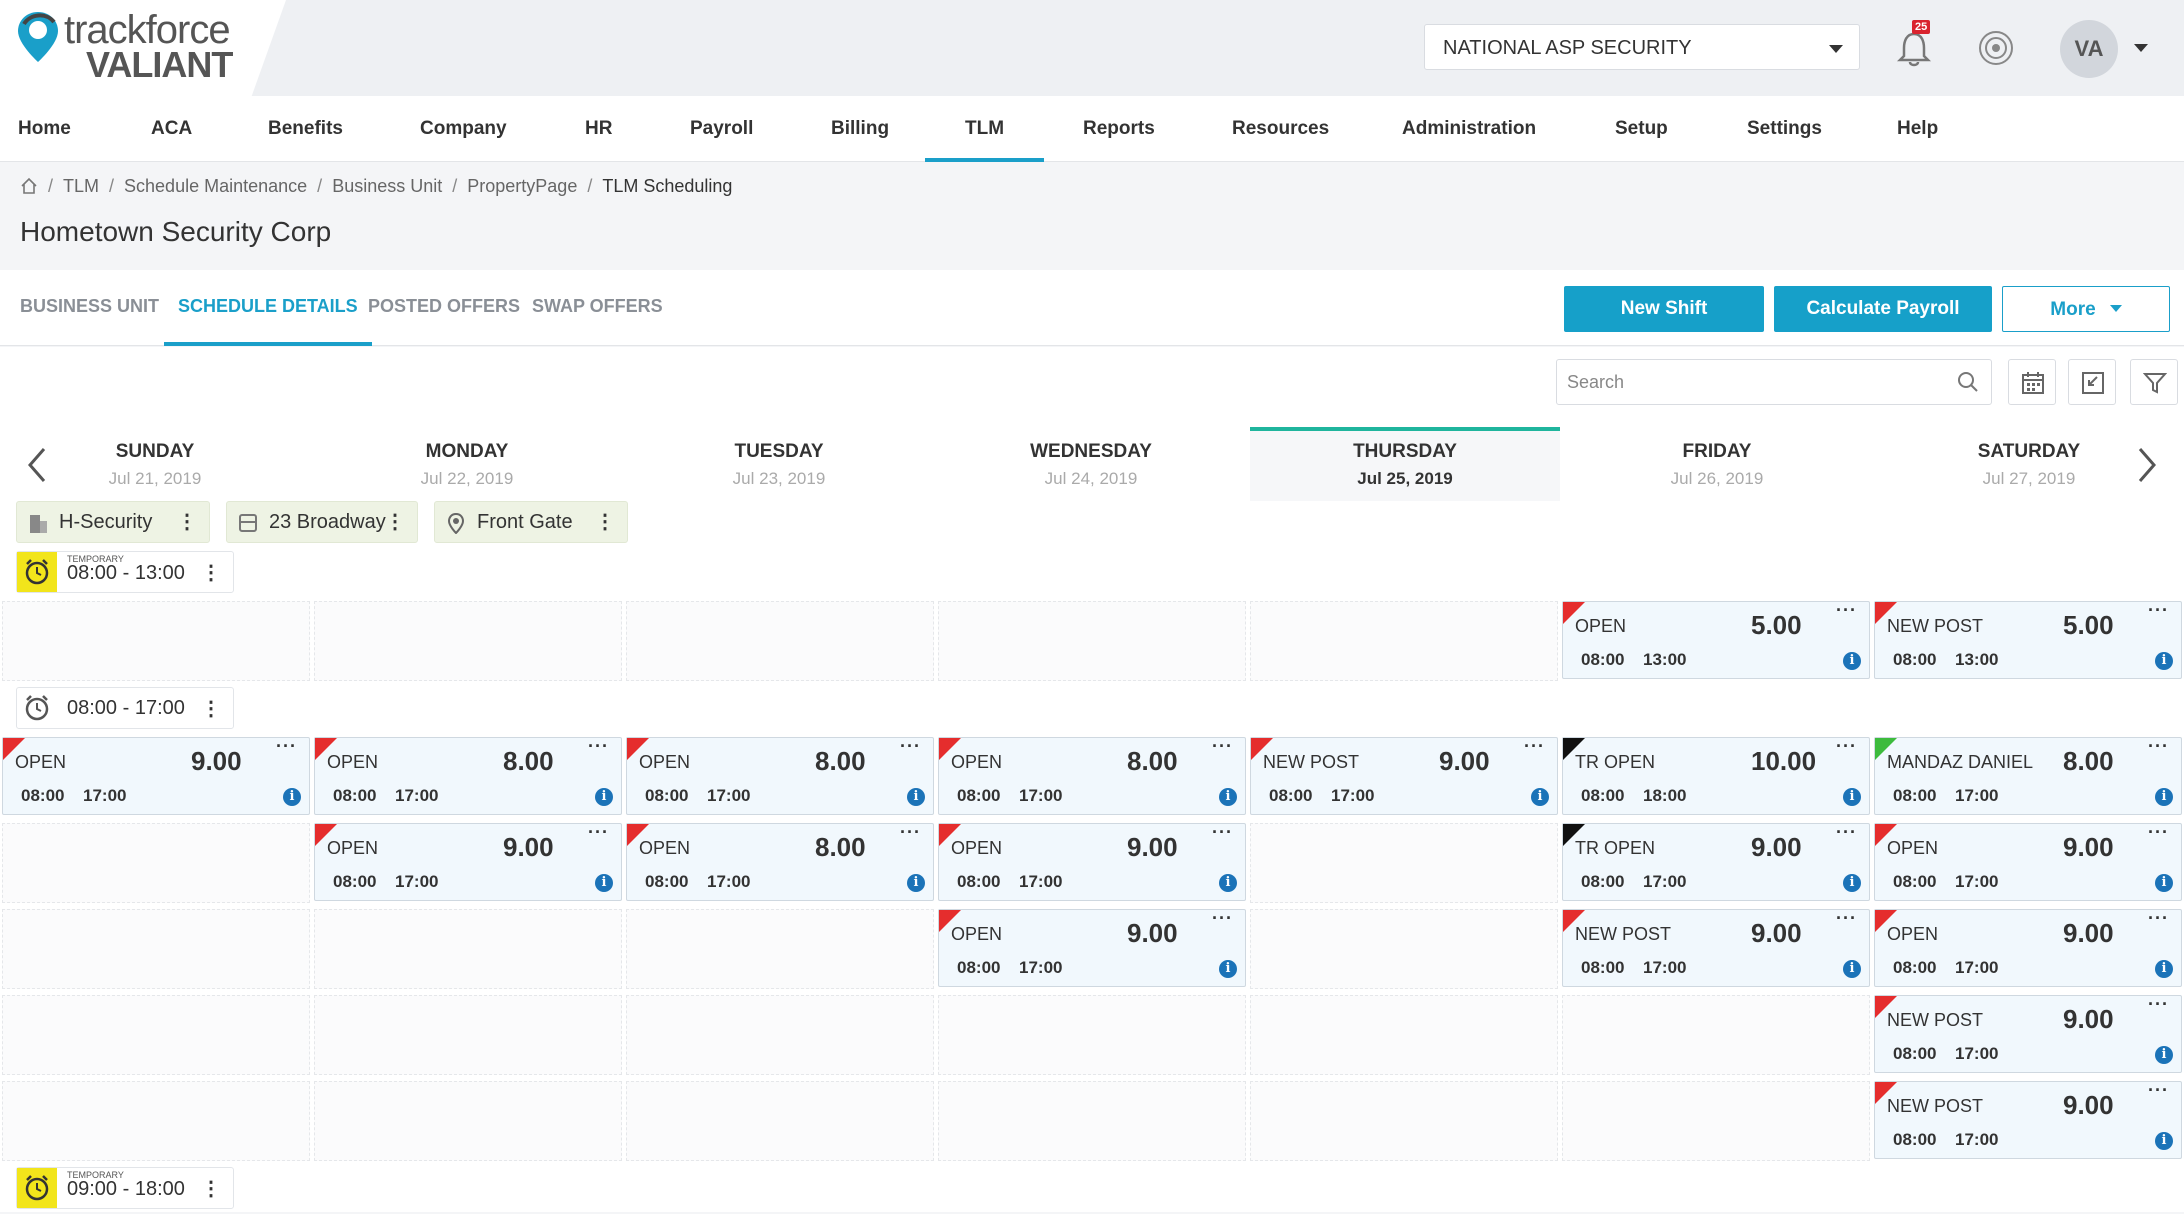  What do you see at coordinates (155, 464) in the screenshot?
I see `day-header-sunday: SUNDAY Jul 21, 2019` at bounding box center [155, 464].